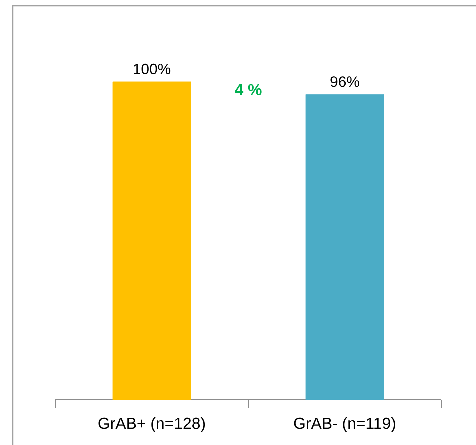  Describe the element at coordinates (152, 69) in the screenshot. I see `data-label: 100%` at that location.